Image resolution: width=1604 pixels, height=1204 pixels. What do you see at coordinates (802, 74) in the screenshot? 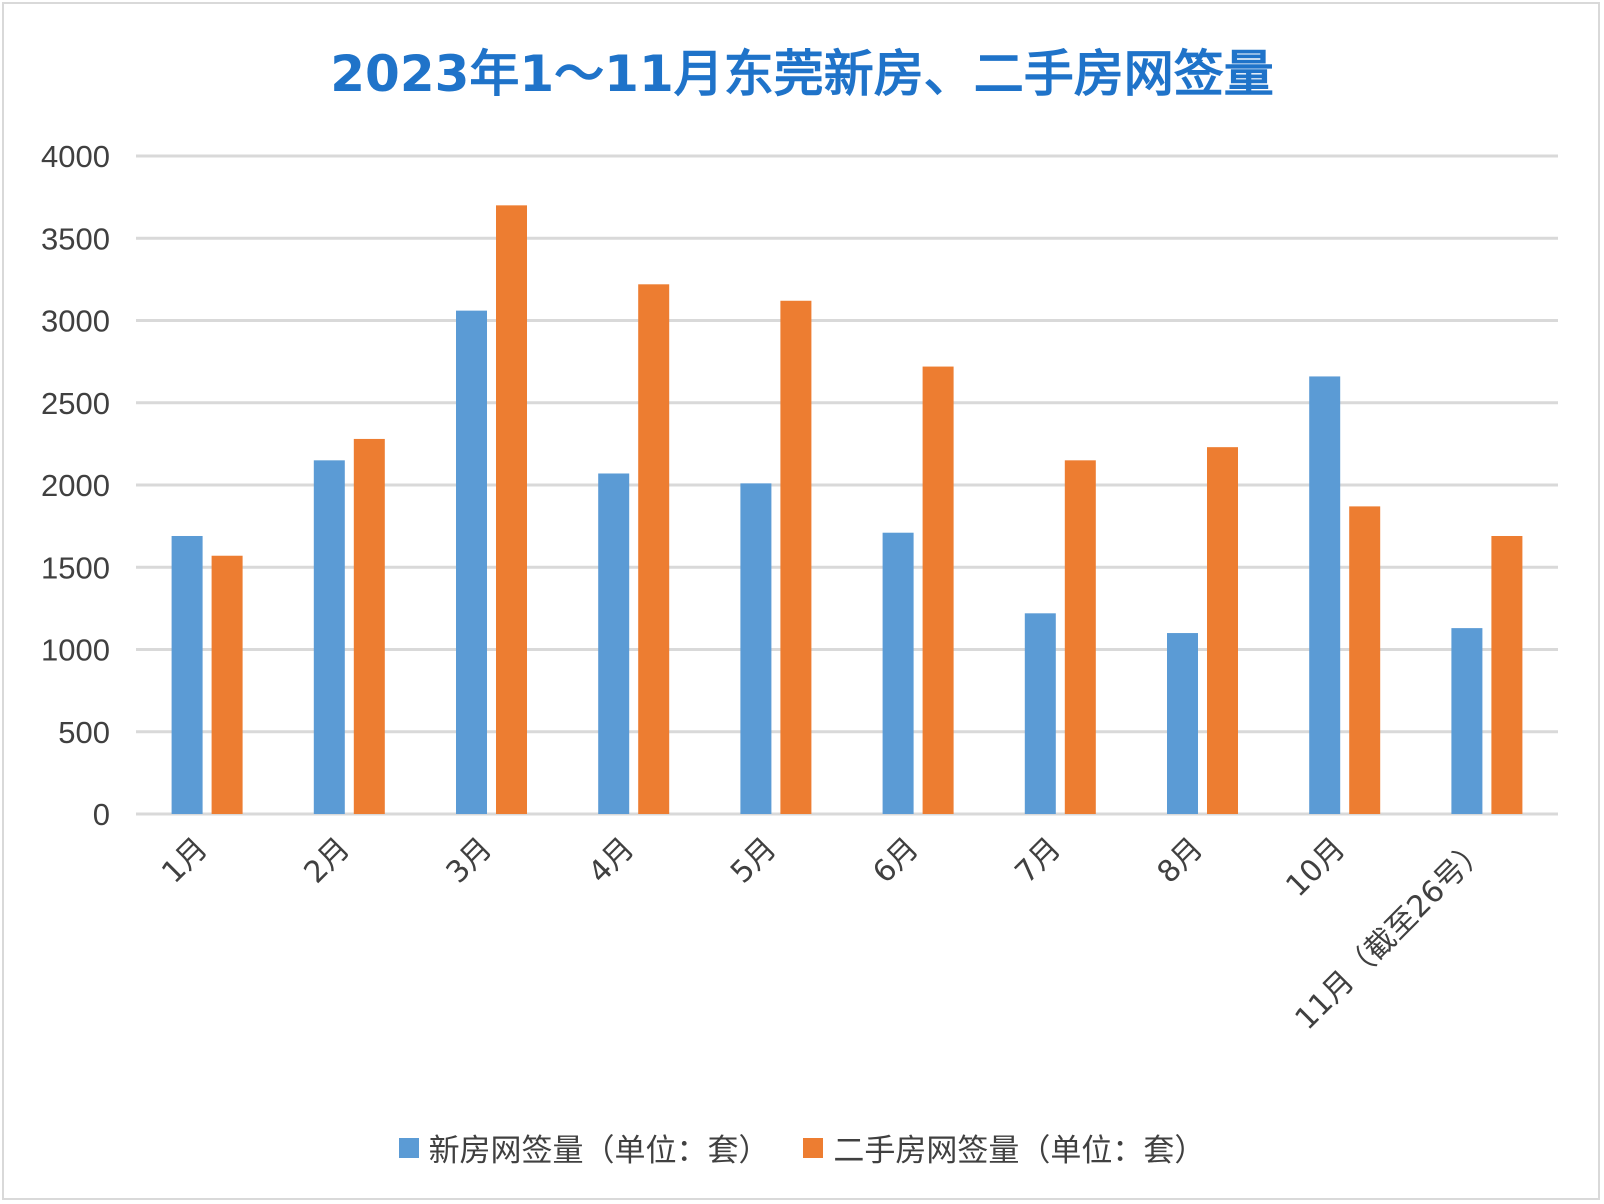
I see `chart-title: 2023年1～11月东莞新房、二手房网签量` at bounding box center [802, 74].